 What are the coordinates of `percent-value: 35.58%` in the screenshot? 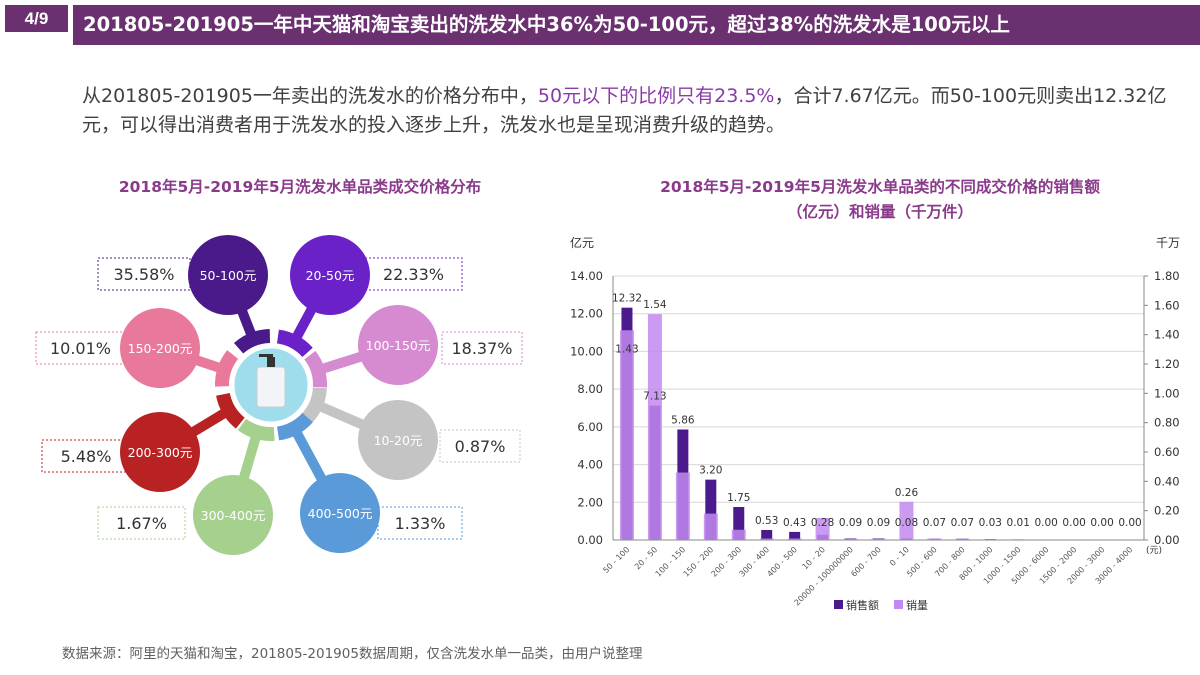 It's located at (143, 274).